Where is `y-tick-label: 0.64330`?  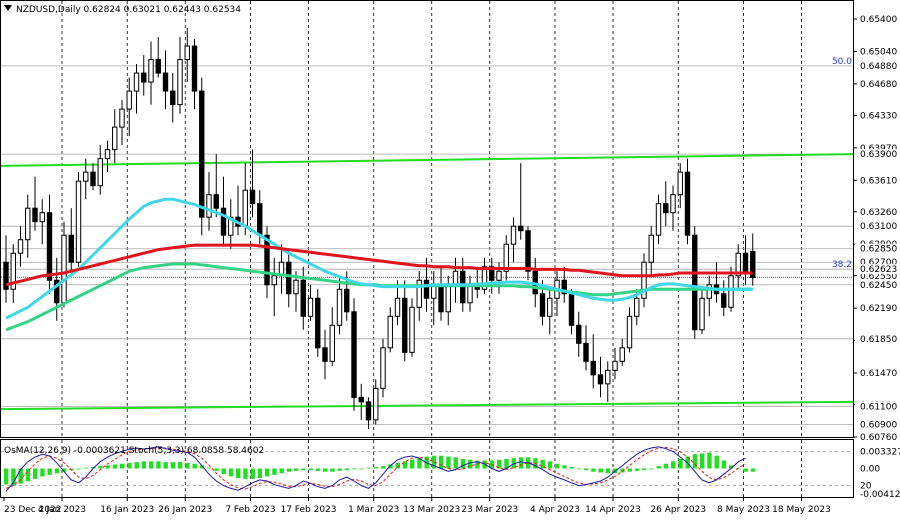
y-tick-label: 0.64330 is located at coordinates (878, 116).